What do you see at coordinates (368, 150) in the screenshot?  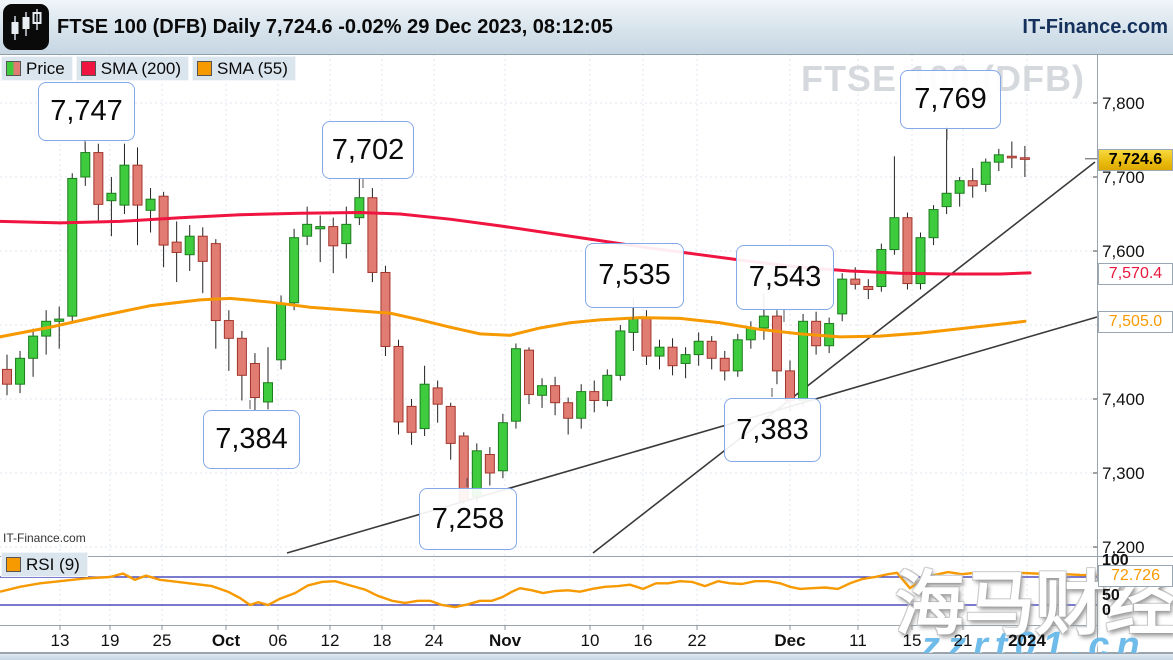 I see `price-callout: 7,702` at bounding box center [368, 150].